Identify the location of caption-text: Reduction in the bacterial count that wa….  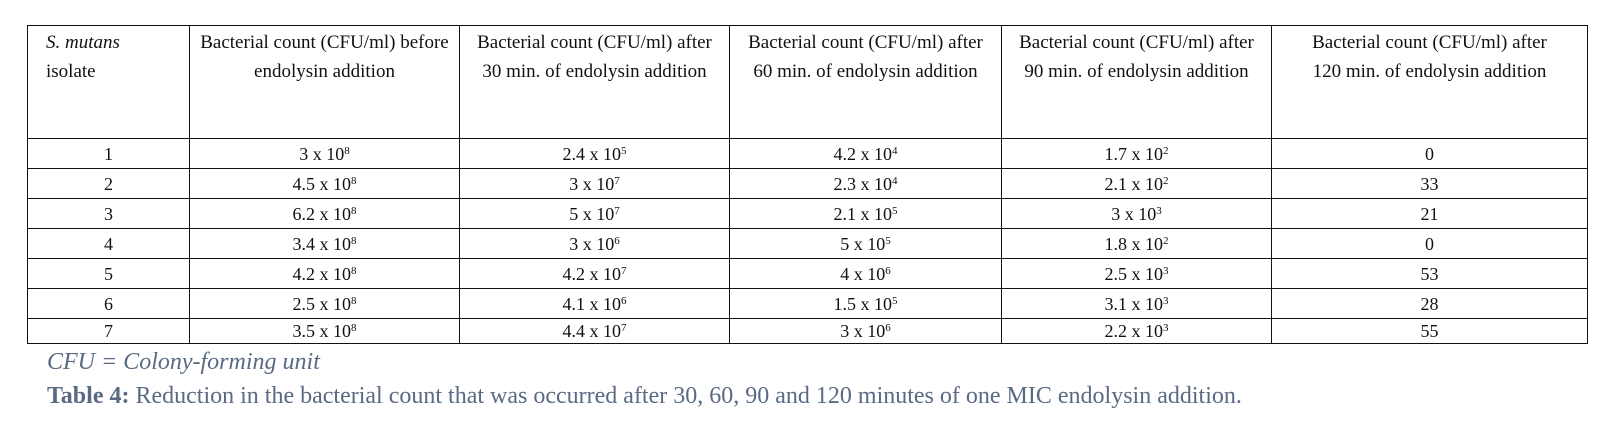
(685, 396).